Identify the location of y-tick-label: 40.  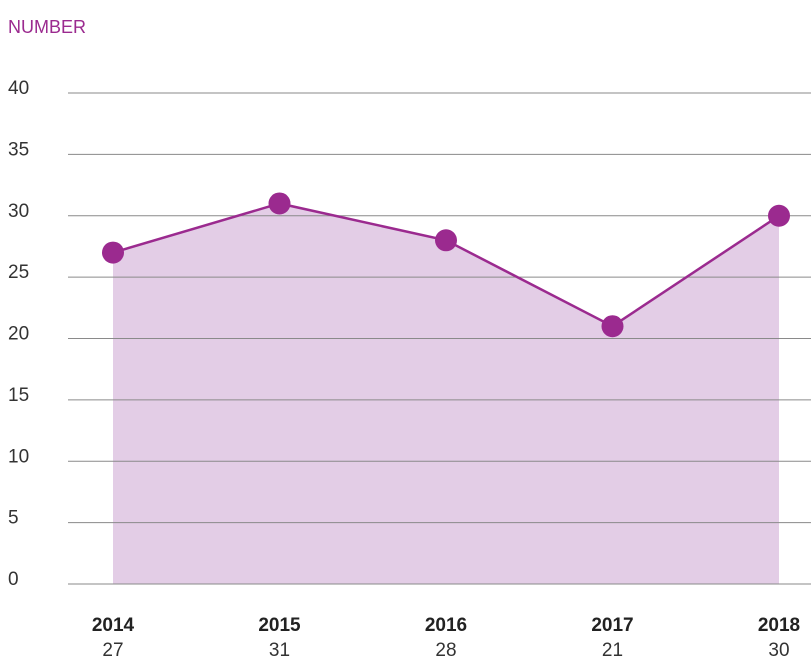
(18, 88).